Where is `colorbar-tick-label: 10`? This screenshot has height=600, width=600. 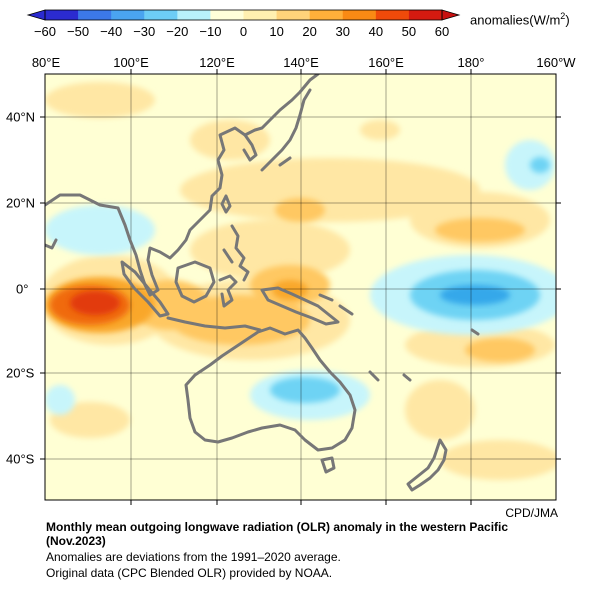
colorbar-tick-label: 10 is located at coordinates (276, 31).